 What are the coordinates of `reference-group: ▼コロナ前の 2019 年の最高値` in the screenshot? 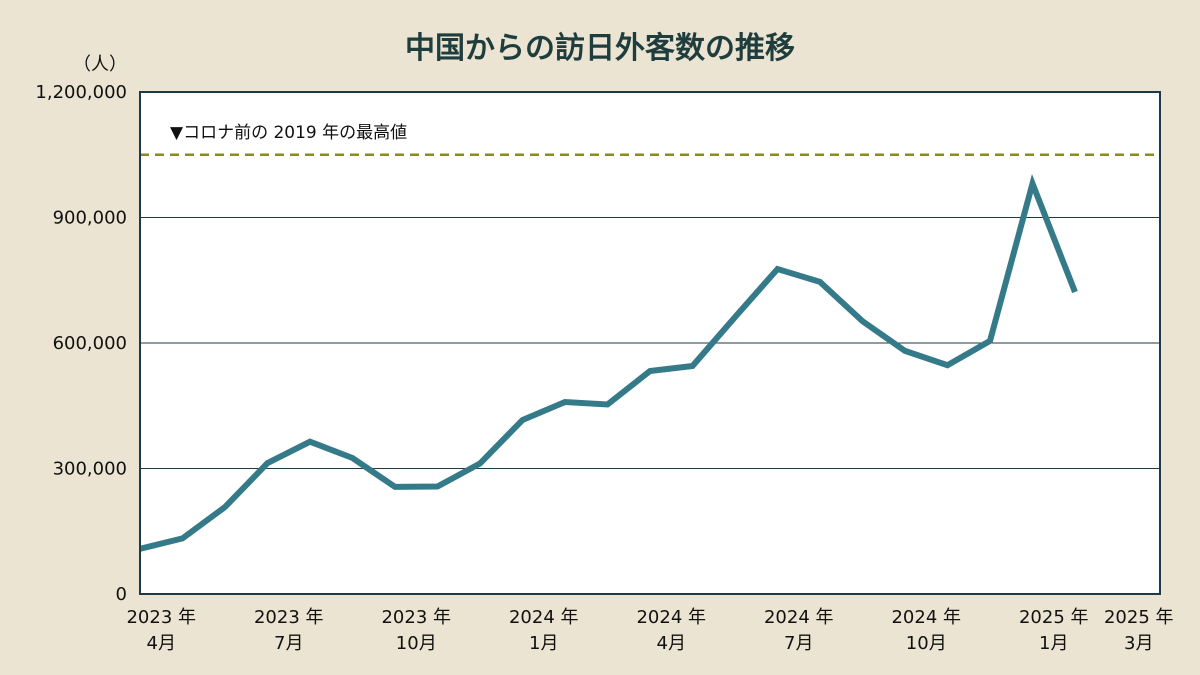 It's located at (650, 139).